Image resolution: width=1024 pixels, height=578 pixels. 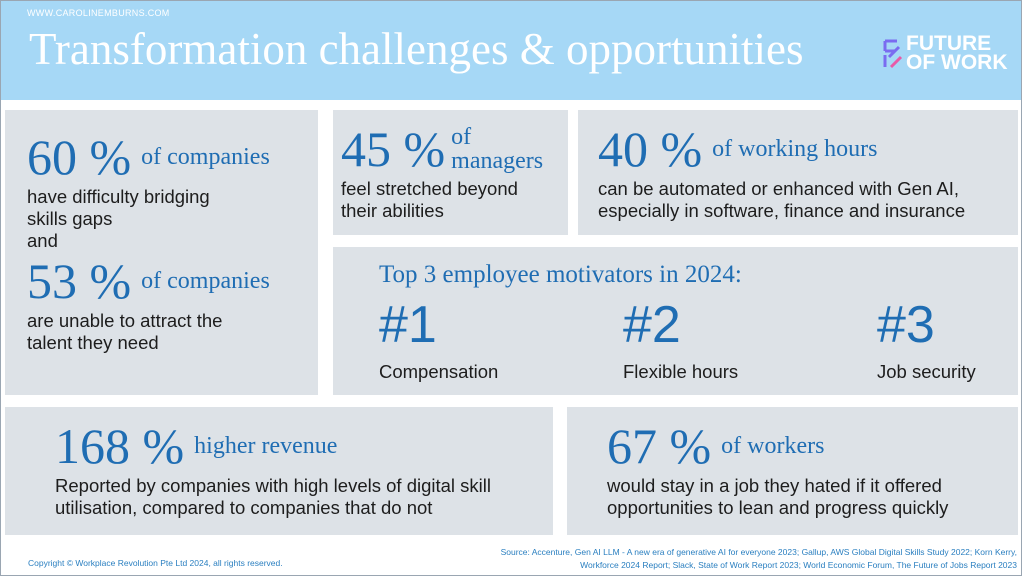 I want to click on stat-figure: 53 %, so click(x=79, y=281).